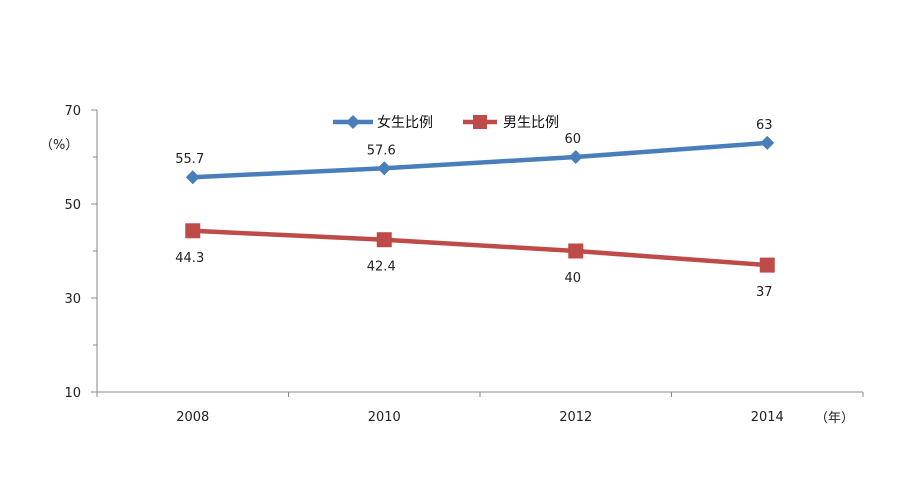  I want to click on x-axis-unit-label: （年）, so click(834, 418).